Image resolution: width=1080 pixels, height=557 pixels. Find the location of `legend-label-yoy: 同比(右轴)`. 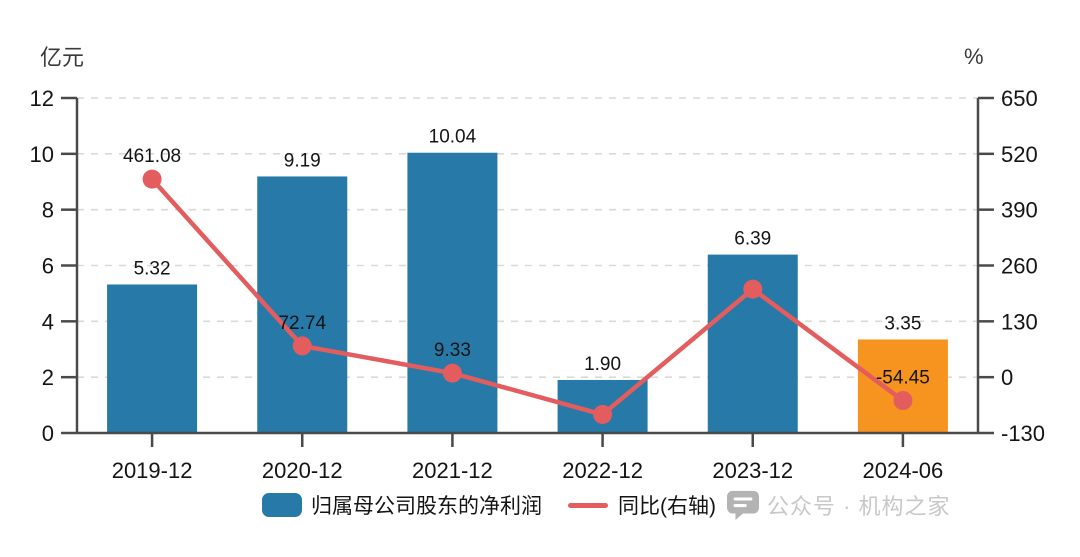

legend-label-yoy: 同比(右轴) is located at coordinates (667, 506).